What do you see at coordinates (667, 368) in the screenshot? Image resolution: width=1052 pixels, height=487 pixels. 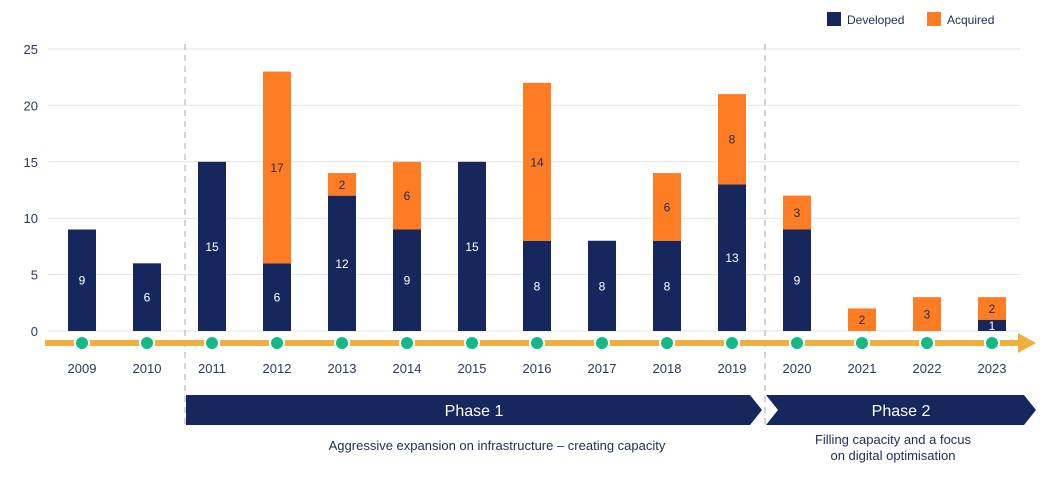 I see `x-tick-label: 2018` at bounding box center [667, 368].